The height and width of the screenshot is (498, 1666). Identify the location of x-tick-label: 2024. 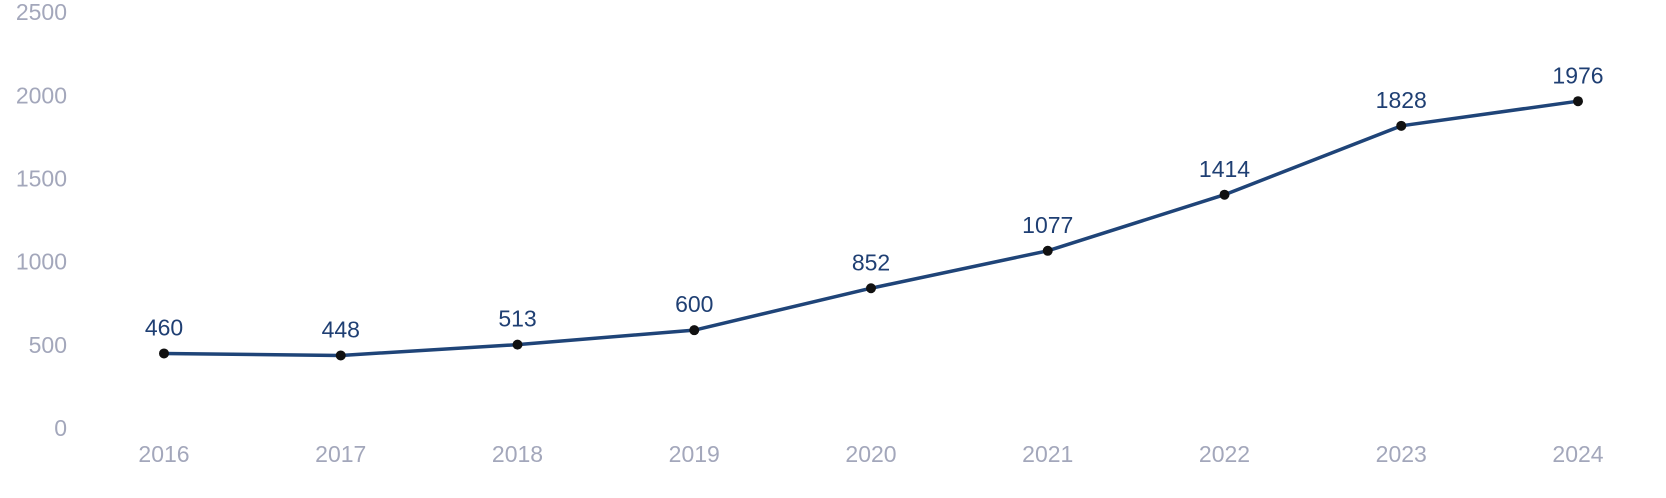
(1577, 454).